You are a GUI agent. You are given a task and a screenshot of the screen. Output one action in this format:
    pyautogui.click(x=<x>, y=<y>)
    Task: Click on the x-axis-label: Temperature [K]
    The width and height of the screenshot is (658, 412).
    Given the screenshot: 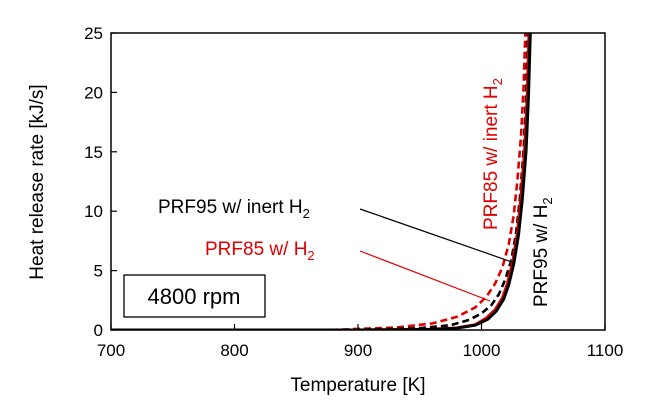 What is the action you would take?
    pyautogui.click(x=357, y=385)
    